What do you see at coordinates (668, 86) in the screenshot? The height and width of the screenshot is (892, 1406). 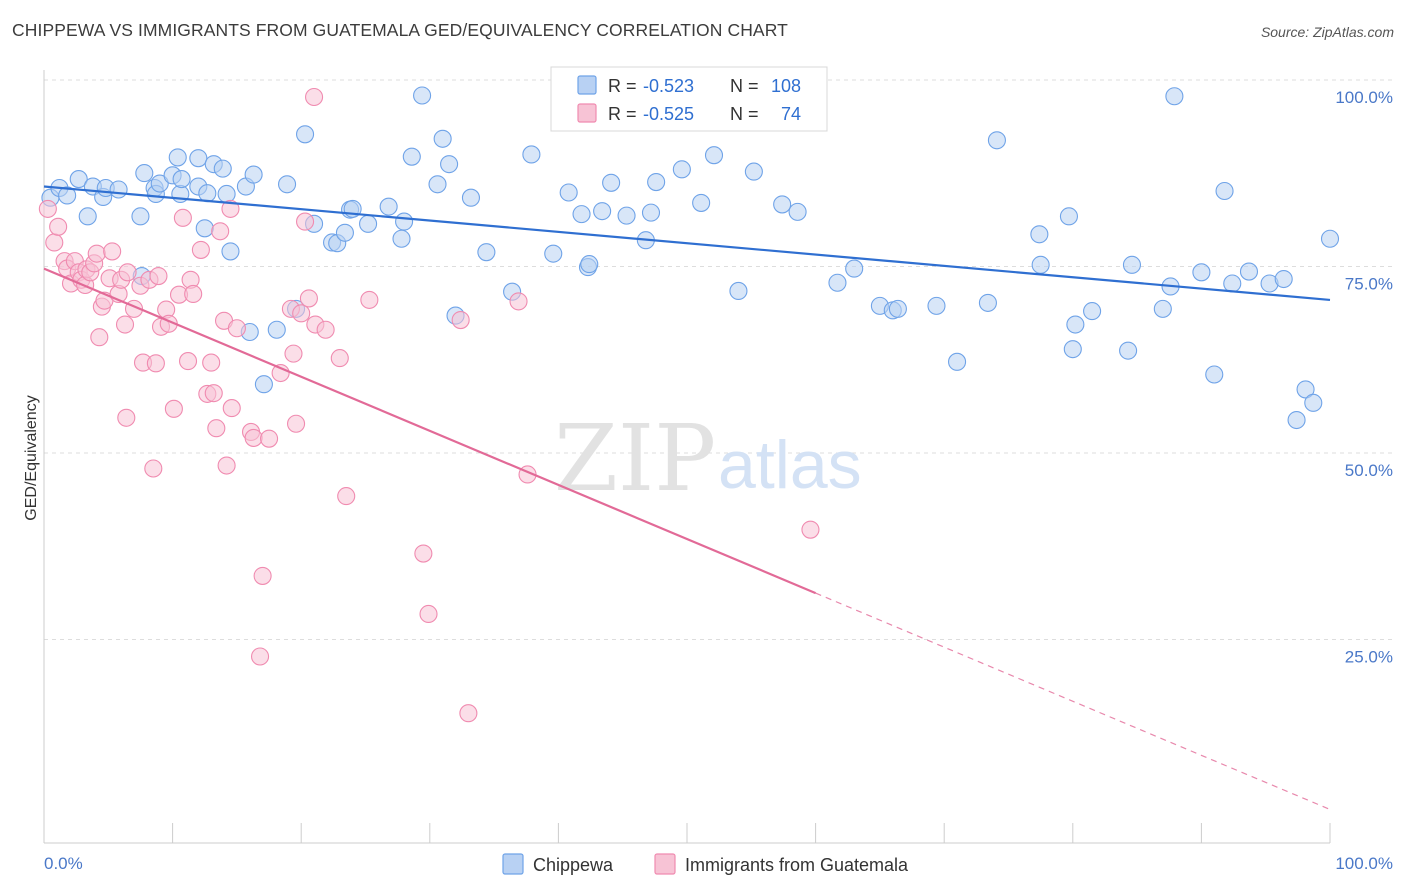 I see `legend-r-value-chippewa: -0.523` at bounding box center [668, 86].